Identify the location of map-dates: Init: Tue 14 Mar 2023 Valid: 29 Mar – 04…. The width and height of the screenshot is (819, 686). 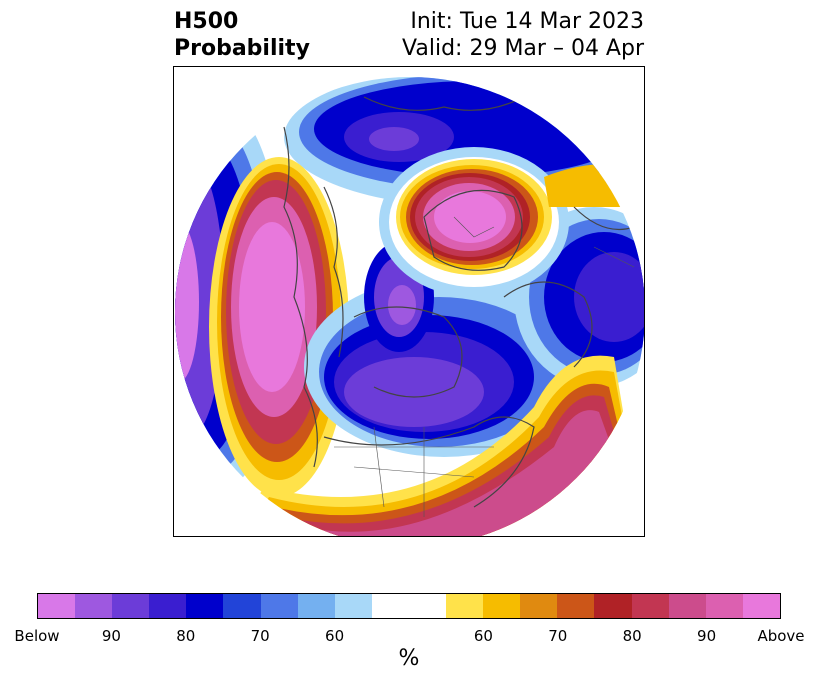
(523, 35).